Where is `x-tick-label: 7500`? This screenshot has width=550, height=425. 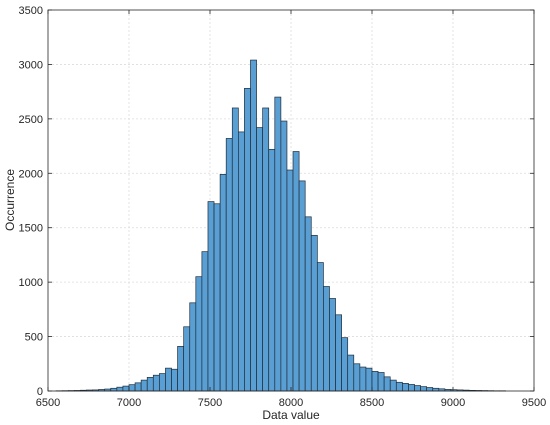 x-tick-label: 7500 is located at coordinates (210, 403).